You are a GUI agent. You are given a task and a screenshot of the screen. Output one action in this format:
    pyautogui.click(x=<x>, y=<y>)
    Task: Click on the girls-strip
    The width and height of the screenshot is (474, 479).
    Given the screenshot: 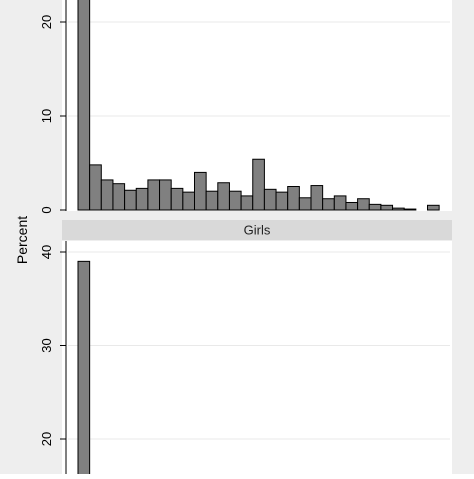 What is the action you would take?
    pyautogui.click(x=257, y=230)
    